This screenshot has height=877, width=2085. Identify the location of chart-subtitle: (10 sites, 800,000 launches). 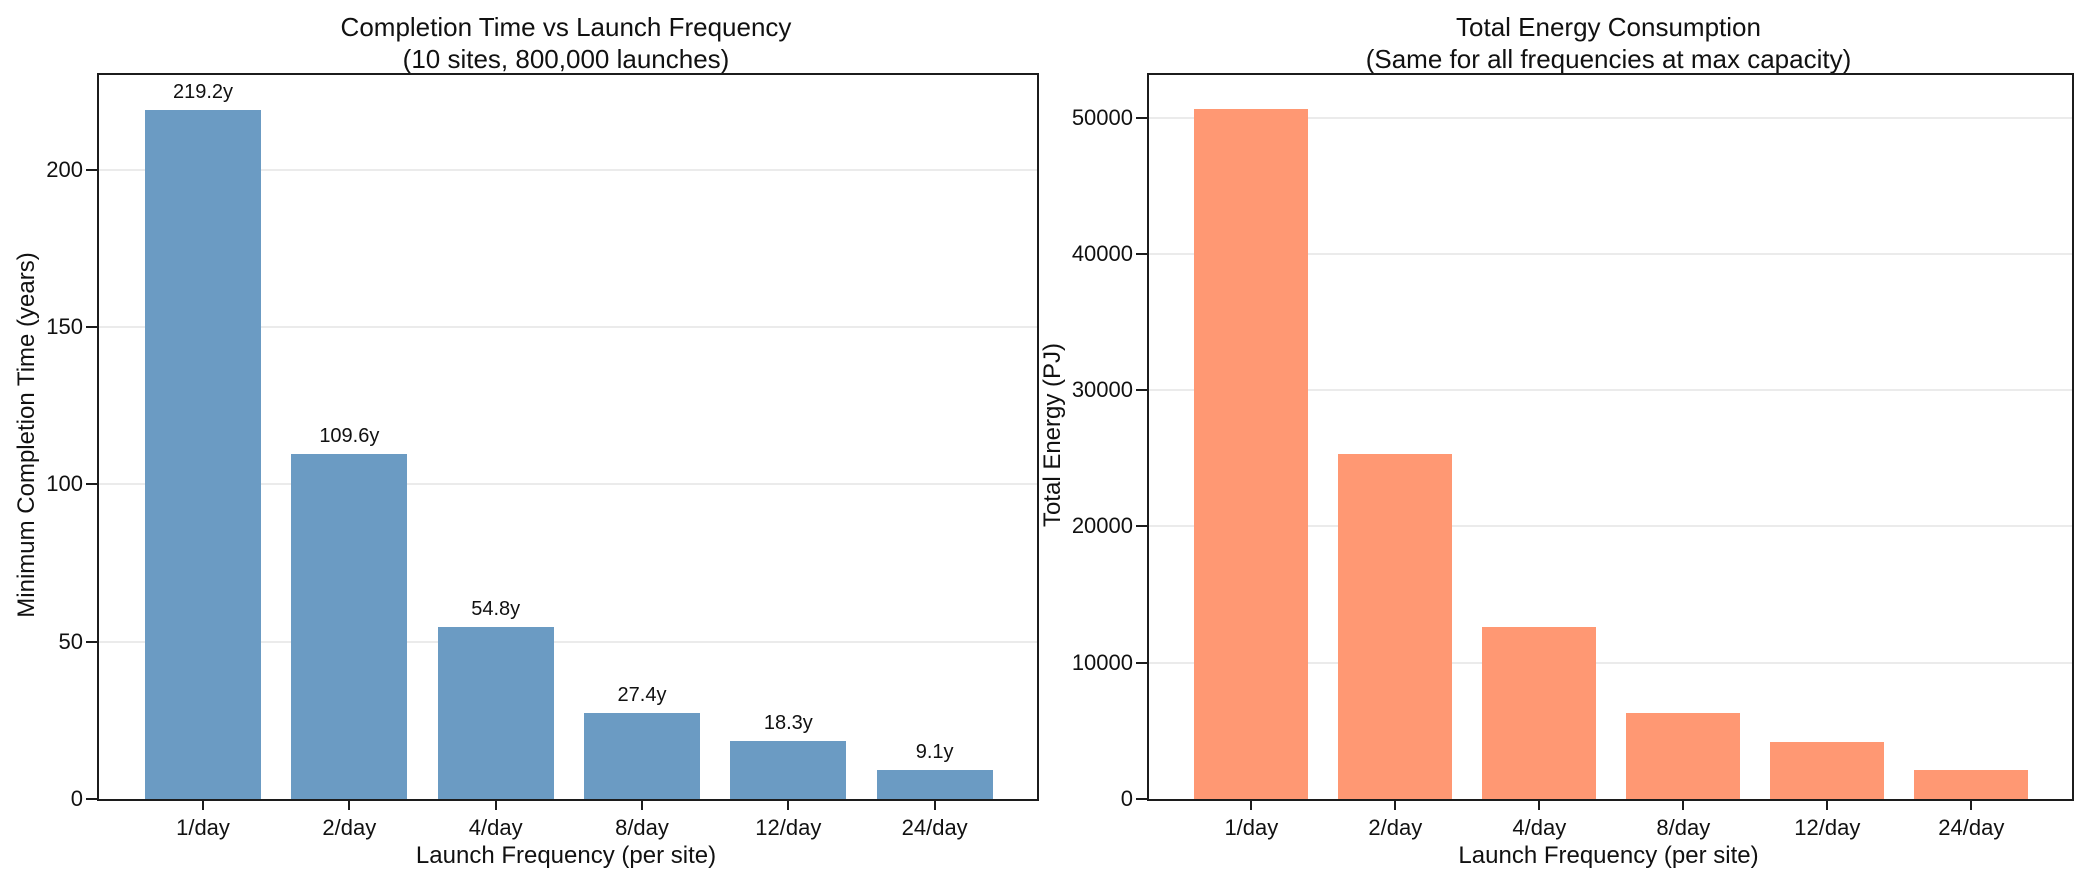
(566, 58).